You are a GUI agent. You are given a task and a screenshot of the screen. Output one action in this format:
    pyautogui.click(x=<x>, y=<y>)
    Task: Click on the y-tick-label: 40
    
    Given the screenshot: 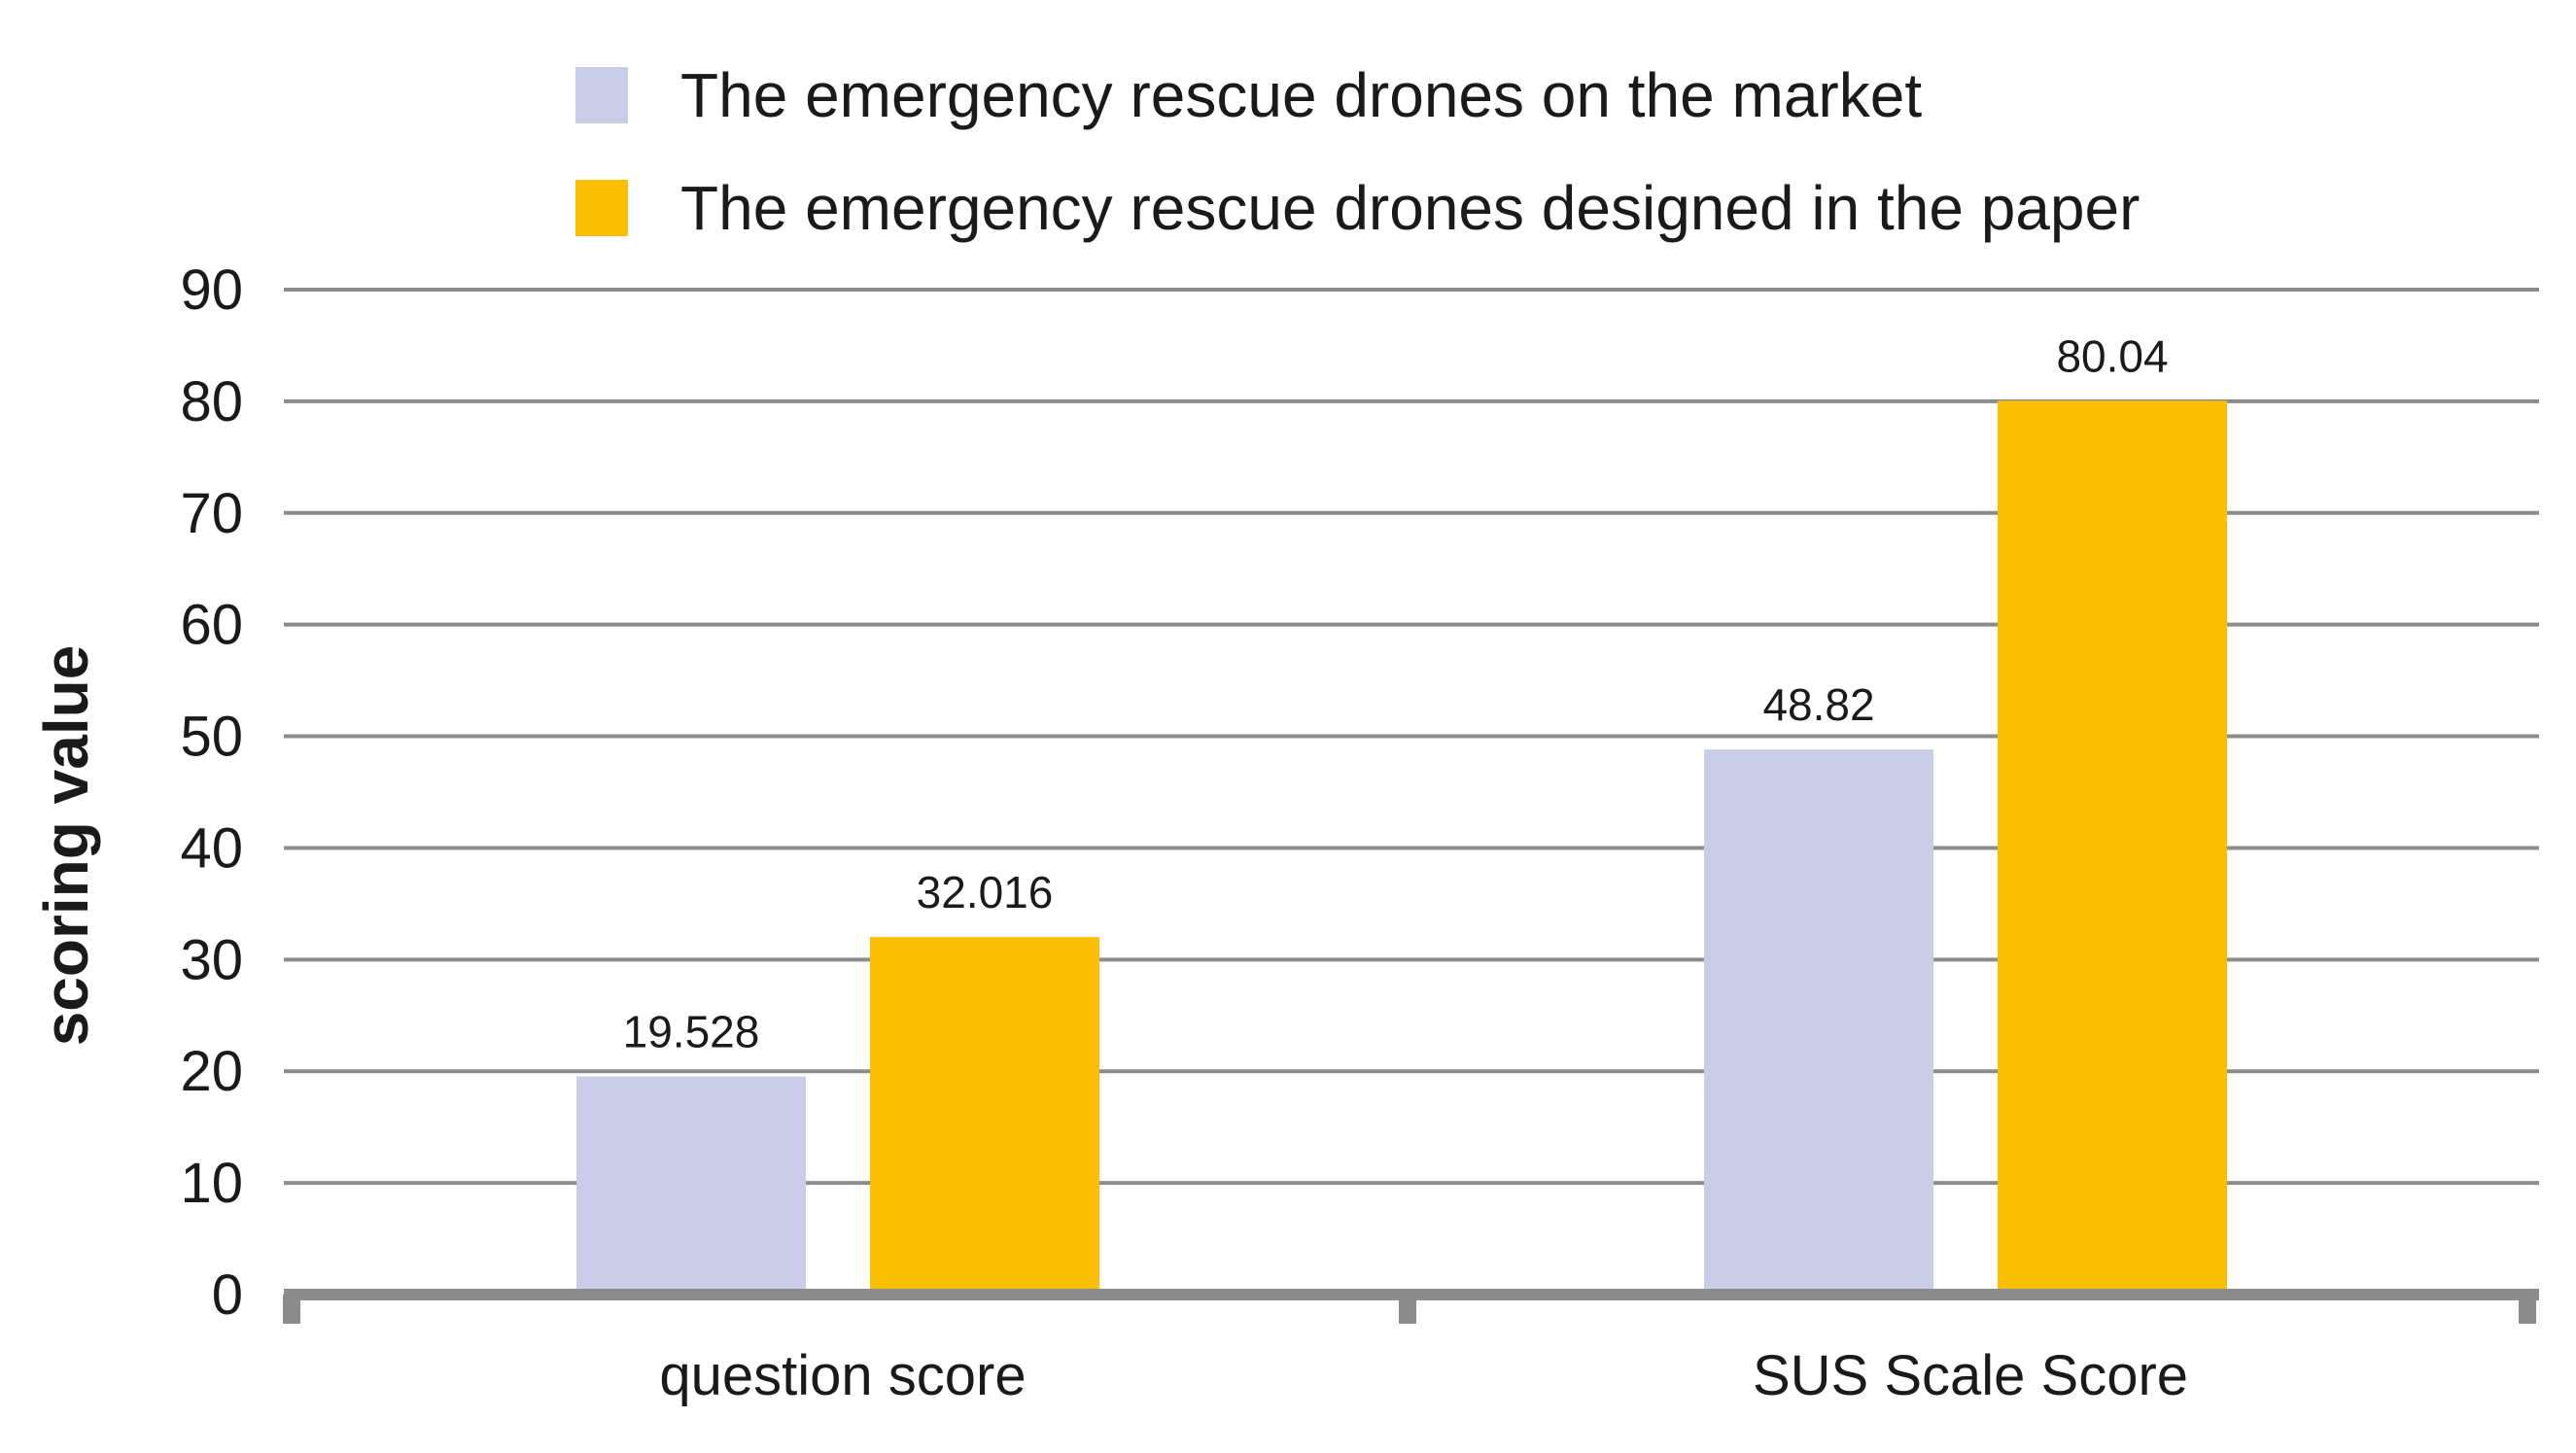 What is the action you would take?
    pyautogui.click(x=211, y=848)
    